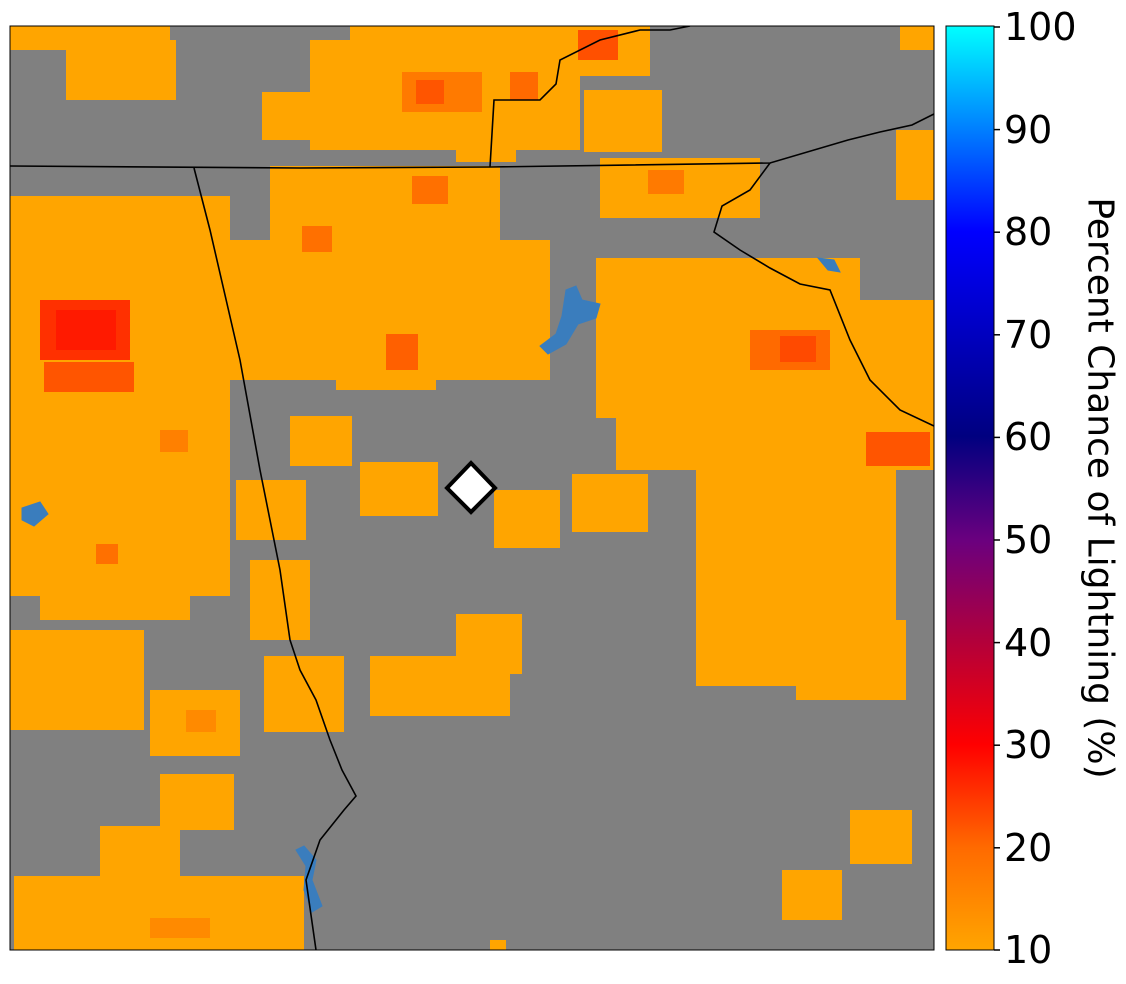  I want to click on colorbar-tick-20: 20, so click(1028, 847).